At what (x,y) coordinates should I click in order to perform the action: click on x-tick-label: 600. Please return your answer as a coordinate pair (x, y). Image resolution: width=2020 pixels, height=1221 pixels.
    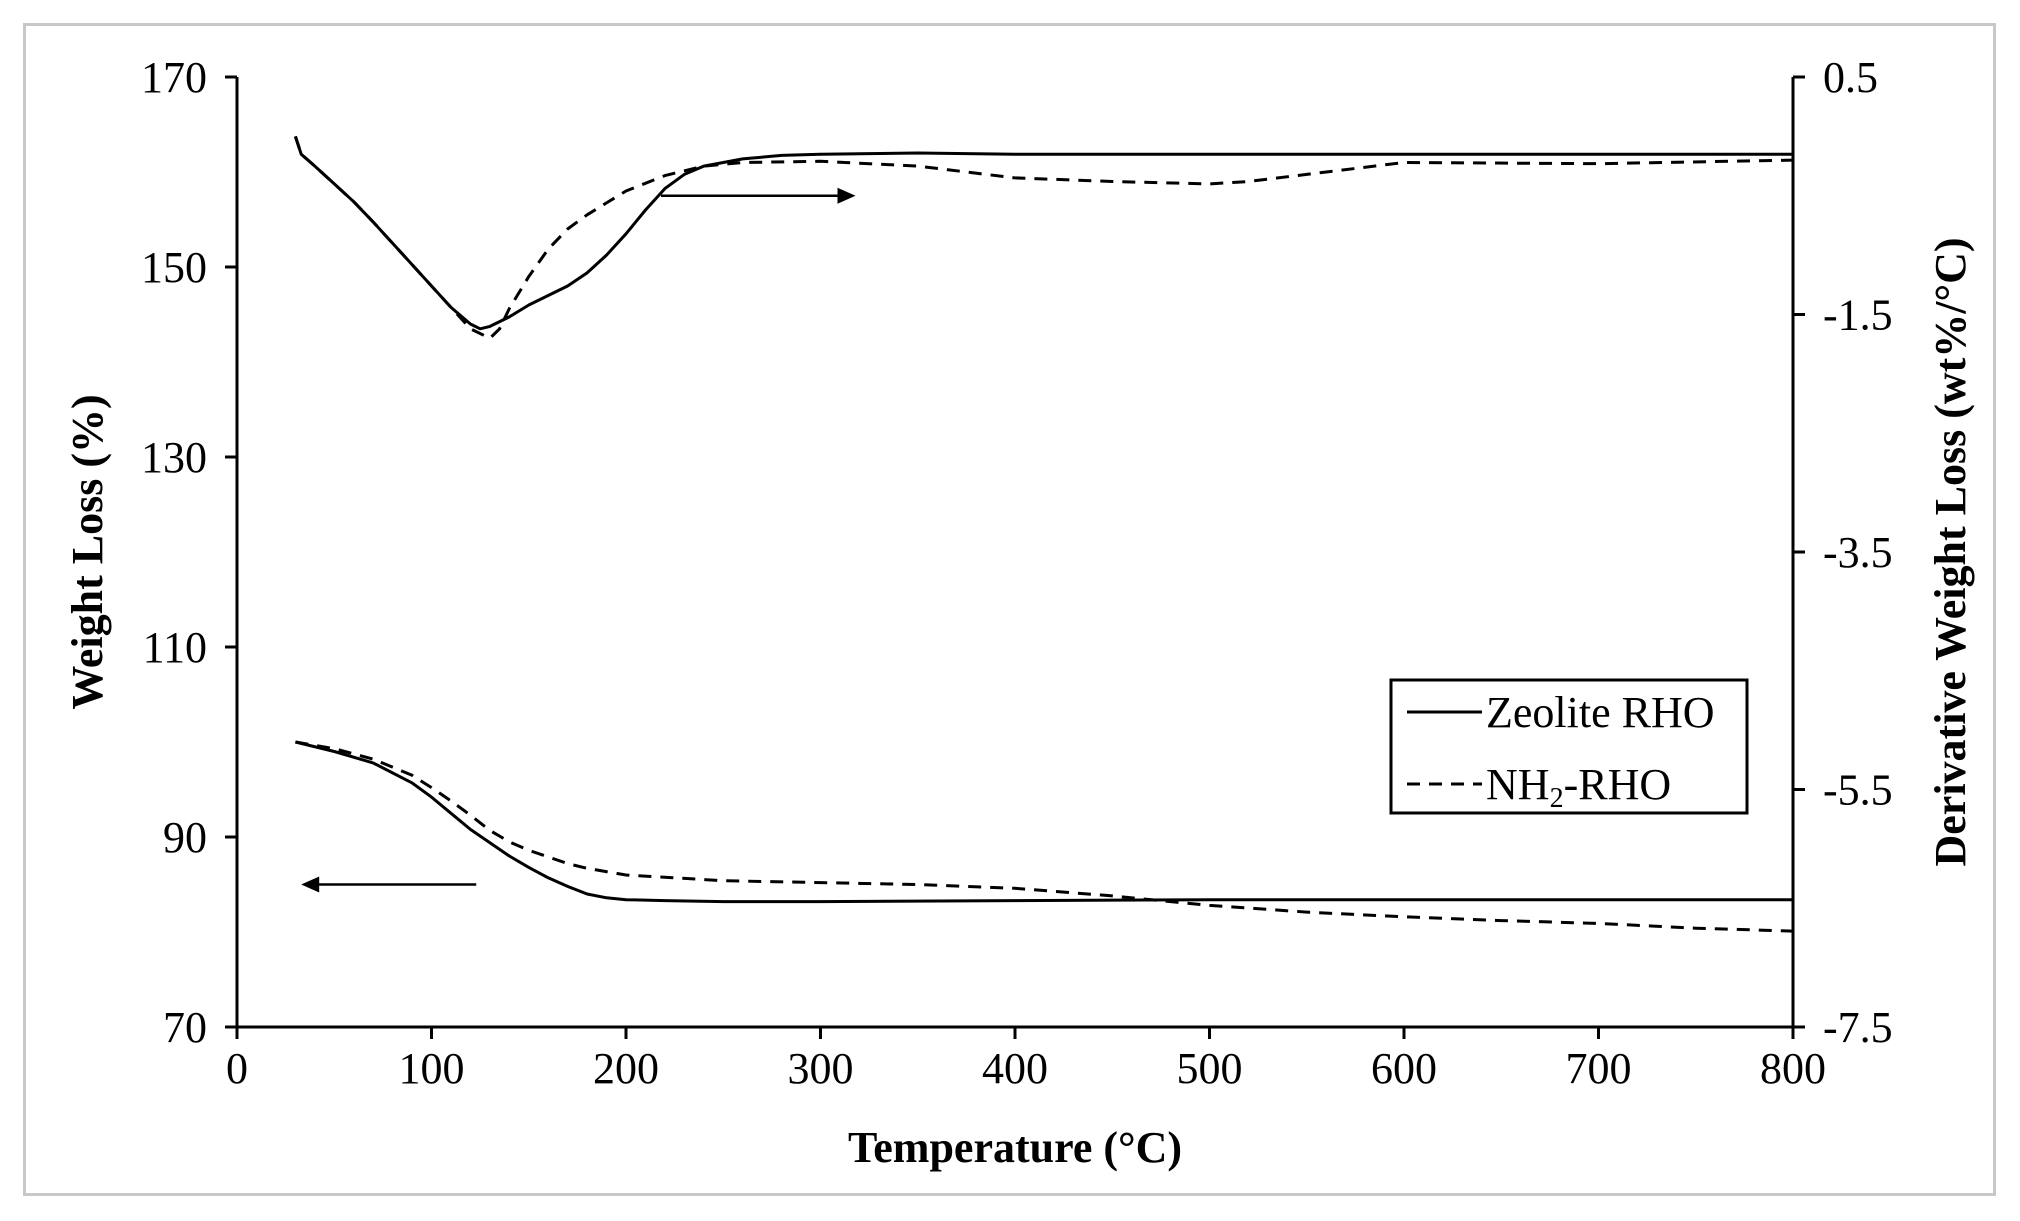
    Looking at the image, I should click on (1404, 1068).